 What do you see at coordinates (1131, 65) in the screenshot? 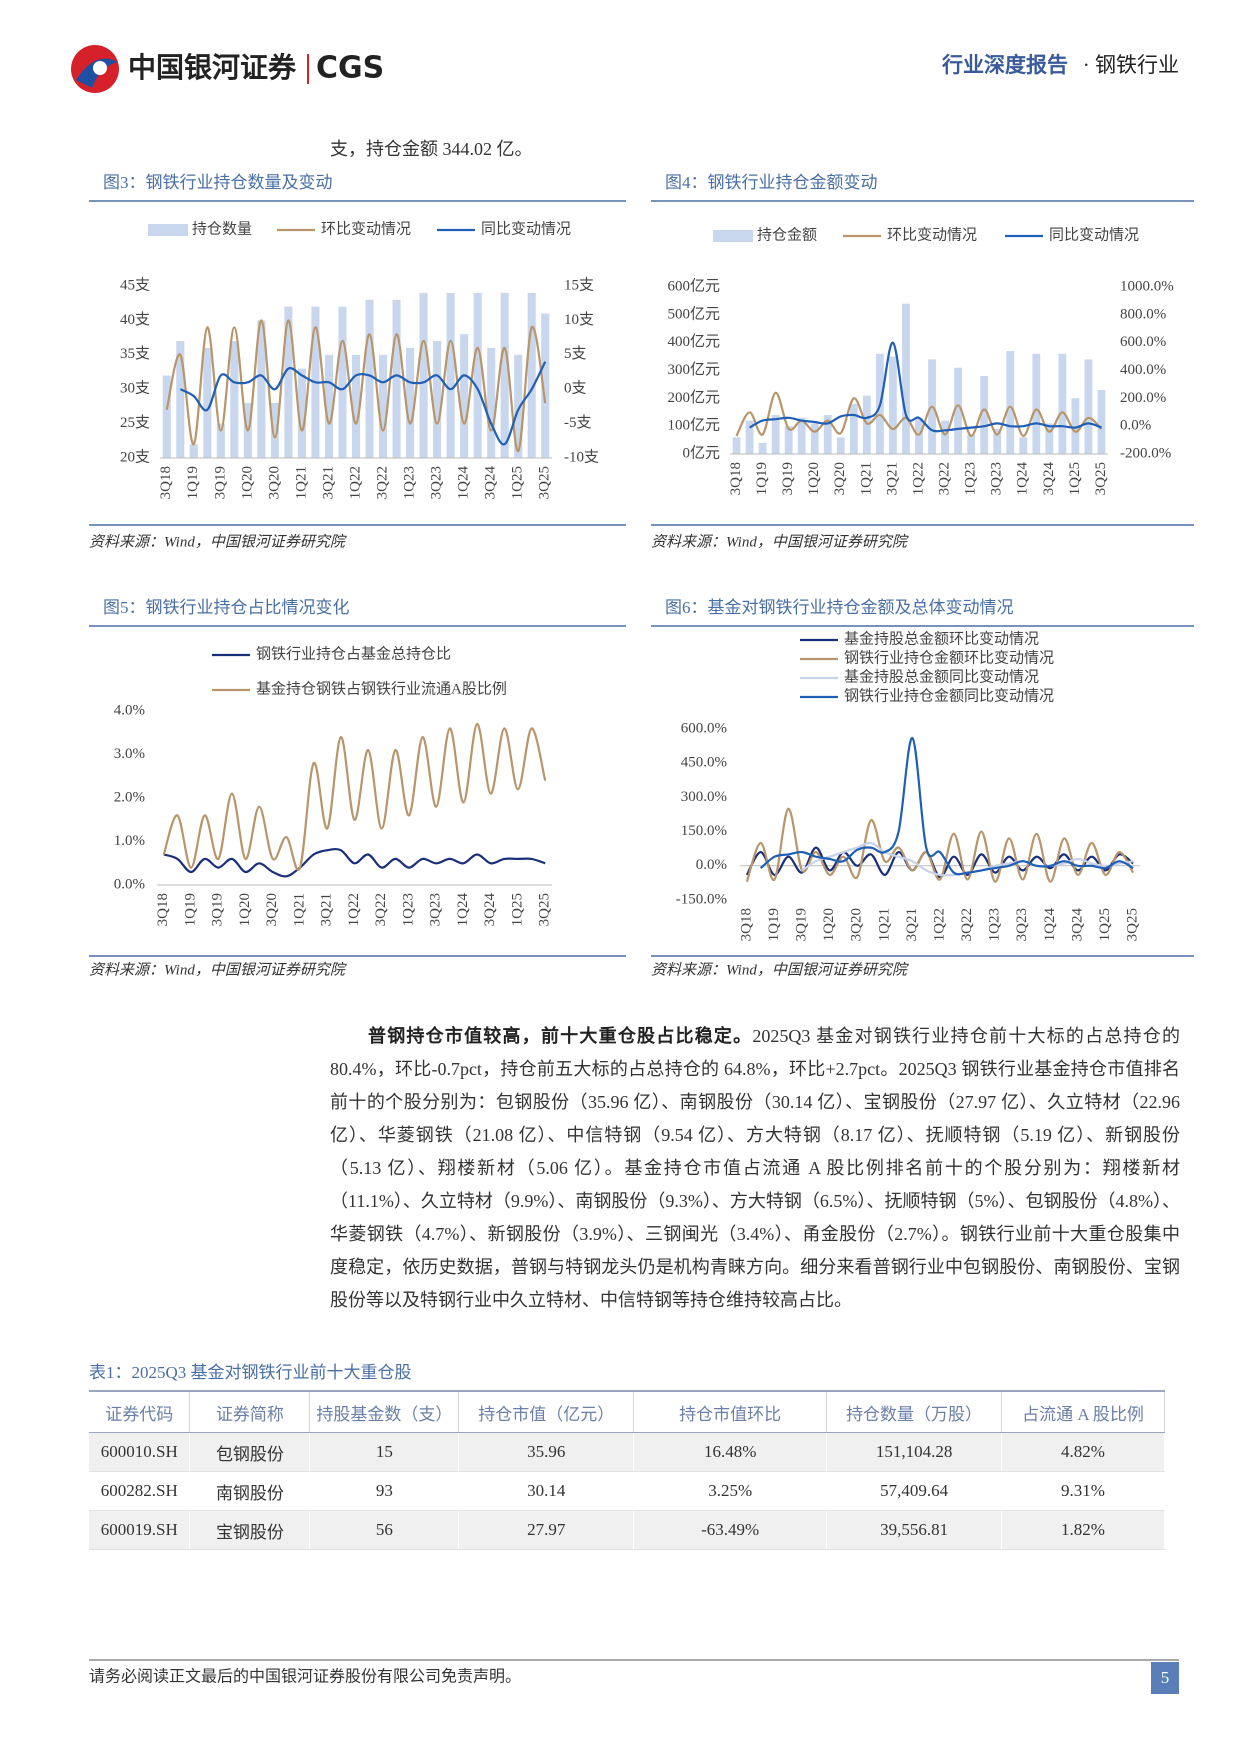
I see `industry: · 钢铁行业` at bounding box center [1131, 65].